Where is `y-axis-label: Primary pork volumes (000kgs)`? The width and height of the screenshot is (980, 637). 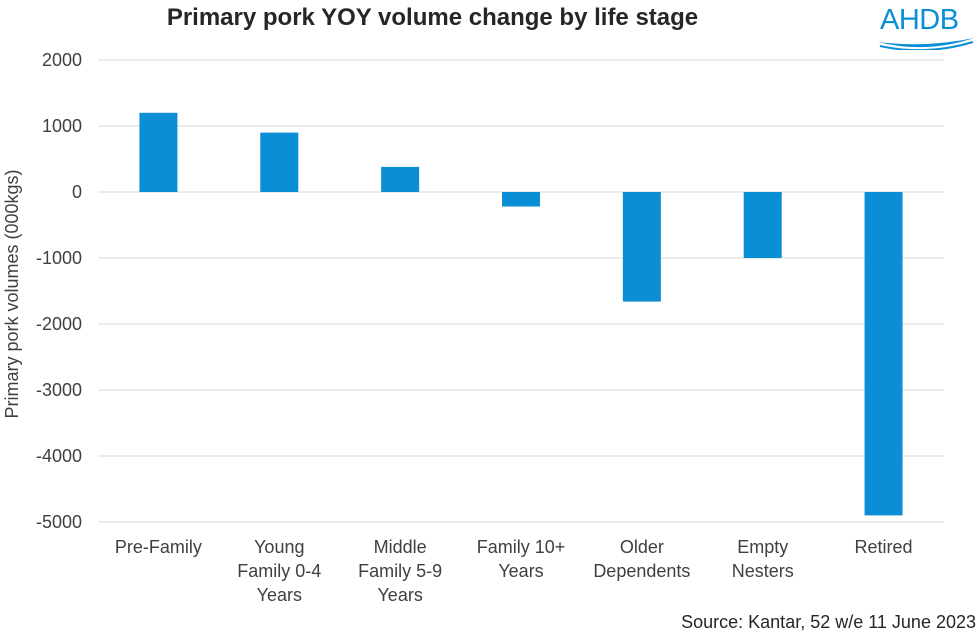 y-axis-label: Primary pork volumes (000kgs) is located at coordinates (12, 293).